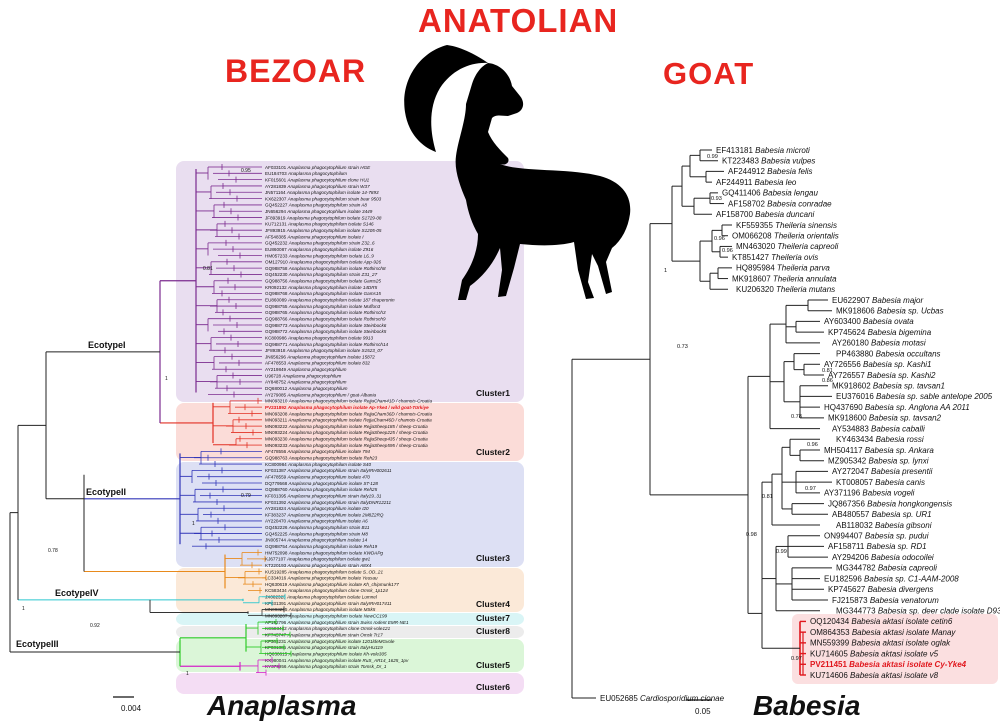 The width and height of the screenshot is (1000, 722). What do you see at coordinates (277, 255) in the screenshot?
I see `accession: HM057233` at bounding box center [277, 255].